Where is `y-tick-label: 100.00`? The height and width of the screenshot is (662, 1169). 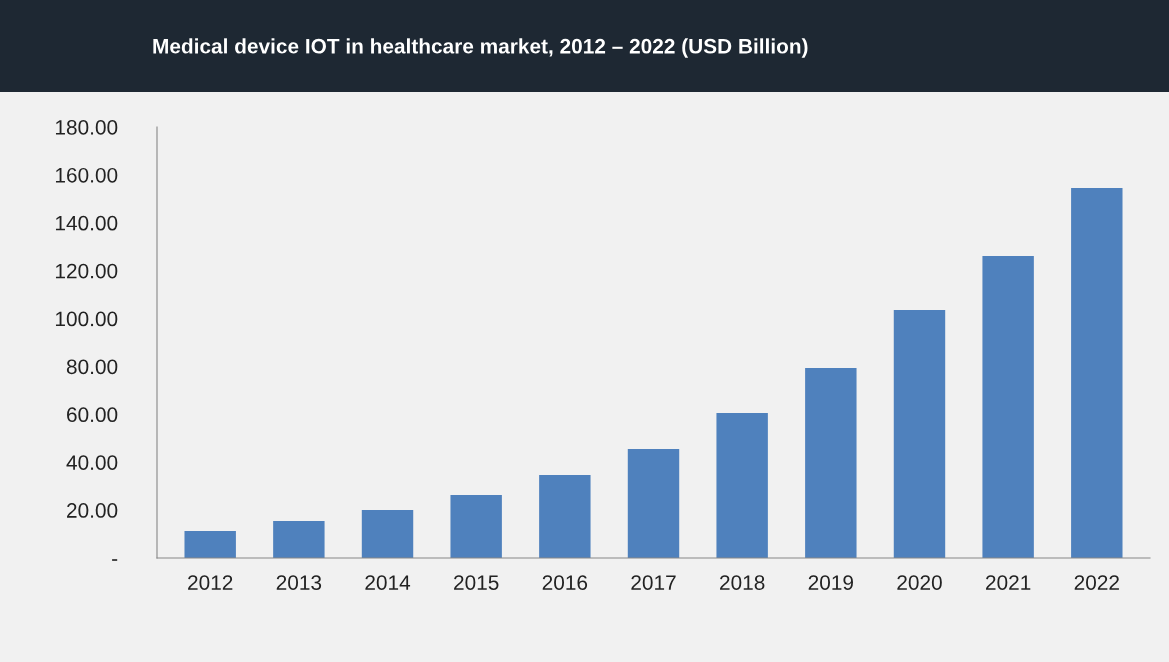
y-tick-label: 100.00 is located at coordinates (86, 319).